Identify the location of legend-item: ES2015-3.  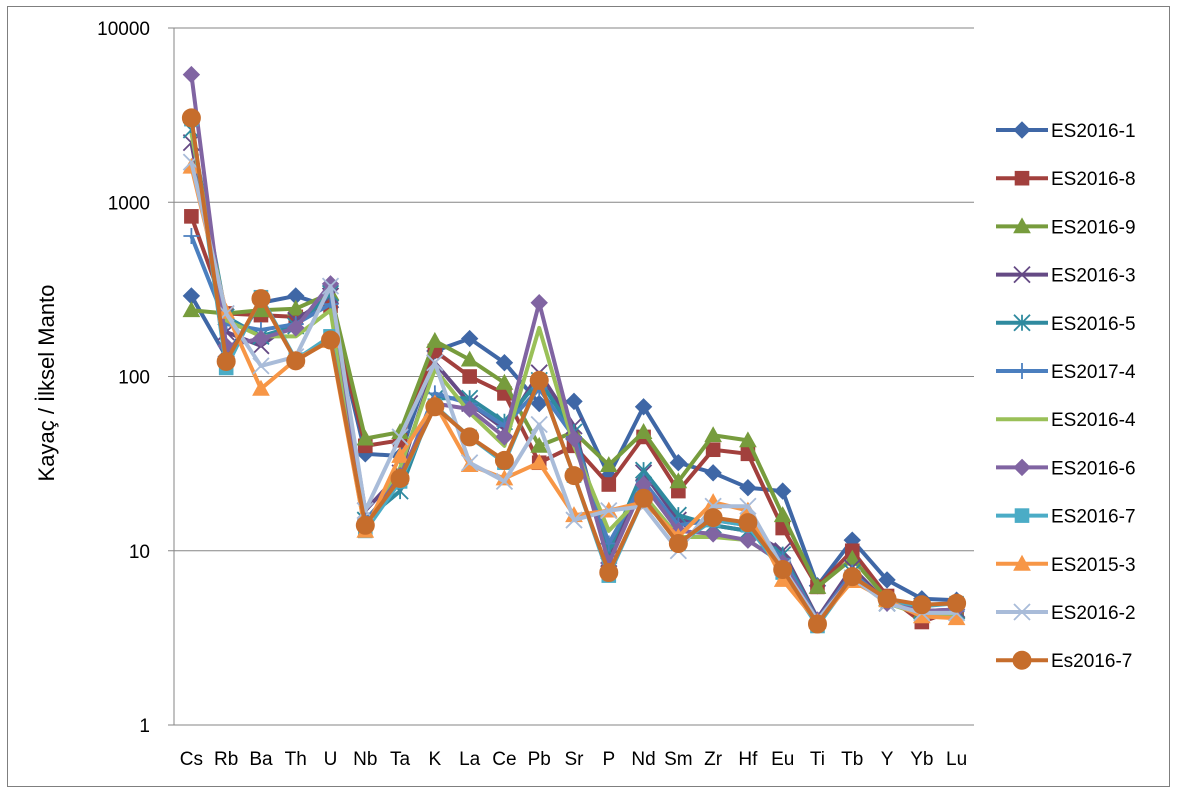
(1066, 565).